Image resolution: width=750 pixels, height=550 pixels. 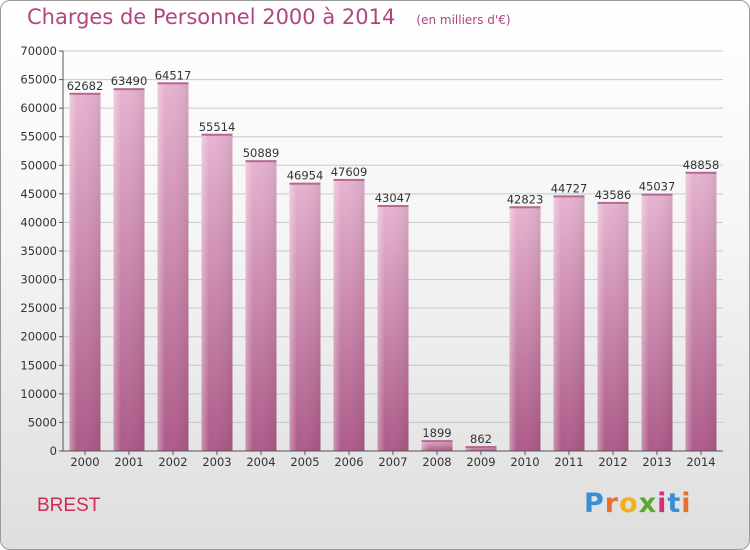 What do you see at coordinates (69, 505) in the screenshot?
I see `commune-name: BREST` at bounding box center [69, 505].